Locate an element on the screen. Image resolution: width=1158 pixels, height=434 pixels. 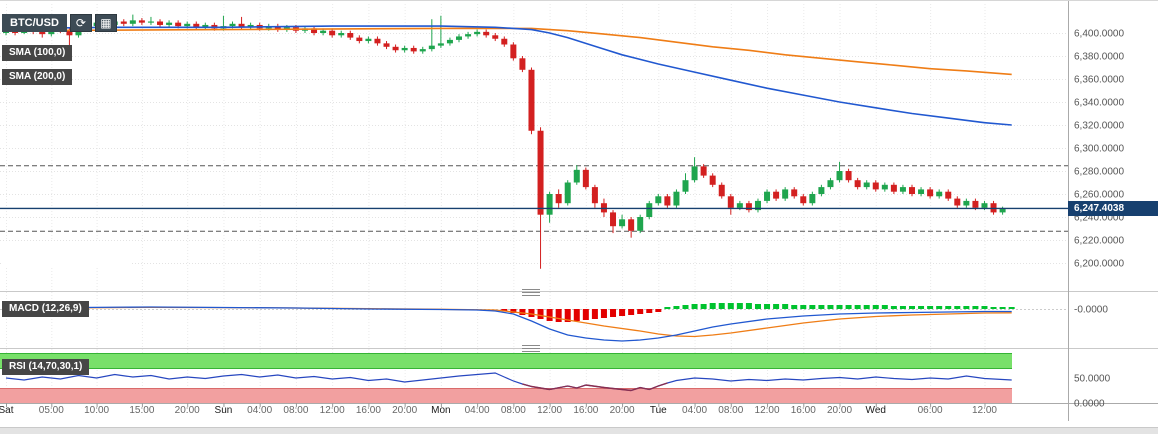
refresh-button: ⟳ is located at coordinates (80, 23).